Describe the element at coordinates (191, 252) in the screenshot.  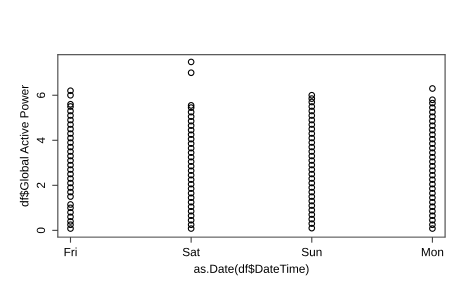
I see `x-tick-label: Sat` at that location.